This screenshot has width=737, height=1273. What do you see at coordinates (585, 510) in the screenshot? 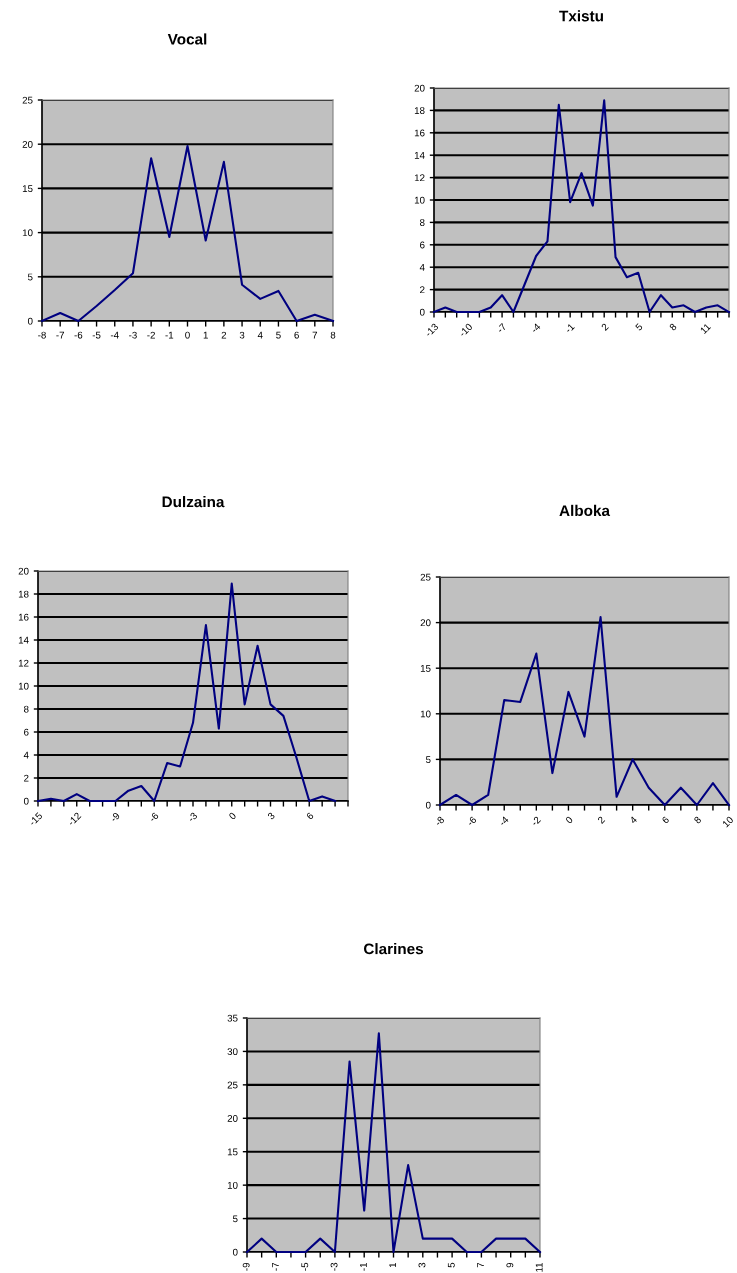
I see `chart-title: Alboka` at bounding box center [585, 510].